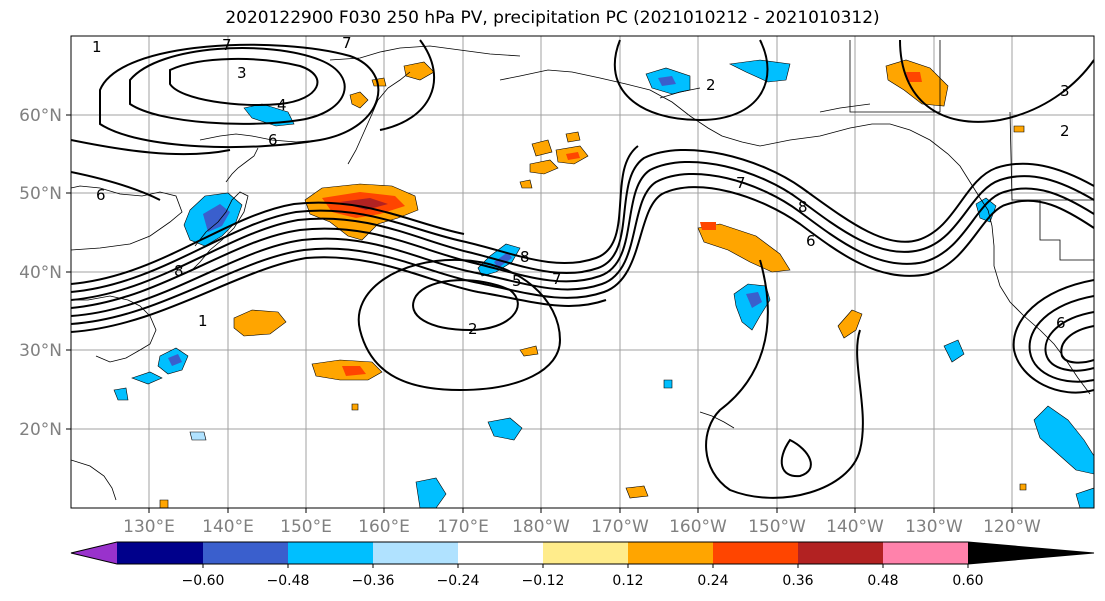 This screenshot has width=1105, height=601. What do you see at coordinates (541, 527) in the screenshot?
I see `lon-label: 180°W` at bounding box center [541, 527].